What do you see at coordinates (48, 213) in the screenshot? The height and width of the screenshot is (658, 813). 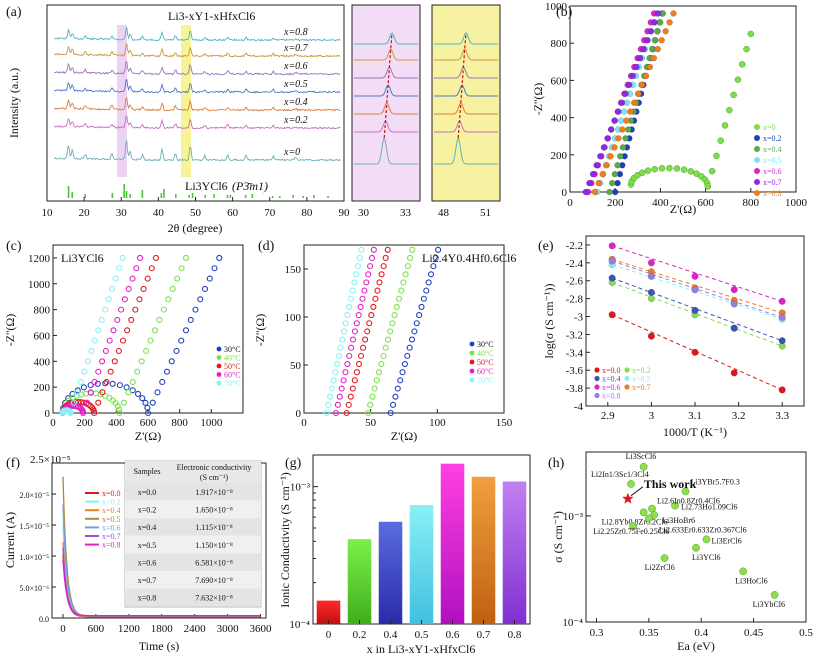 I see `xrd-x-tick-label: 10` at bounding box center [48, 213].